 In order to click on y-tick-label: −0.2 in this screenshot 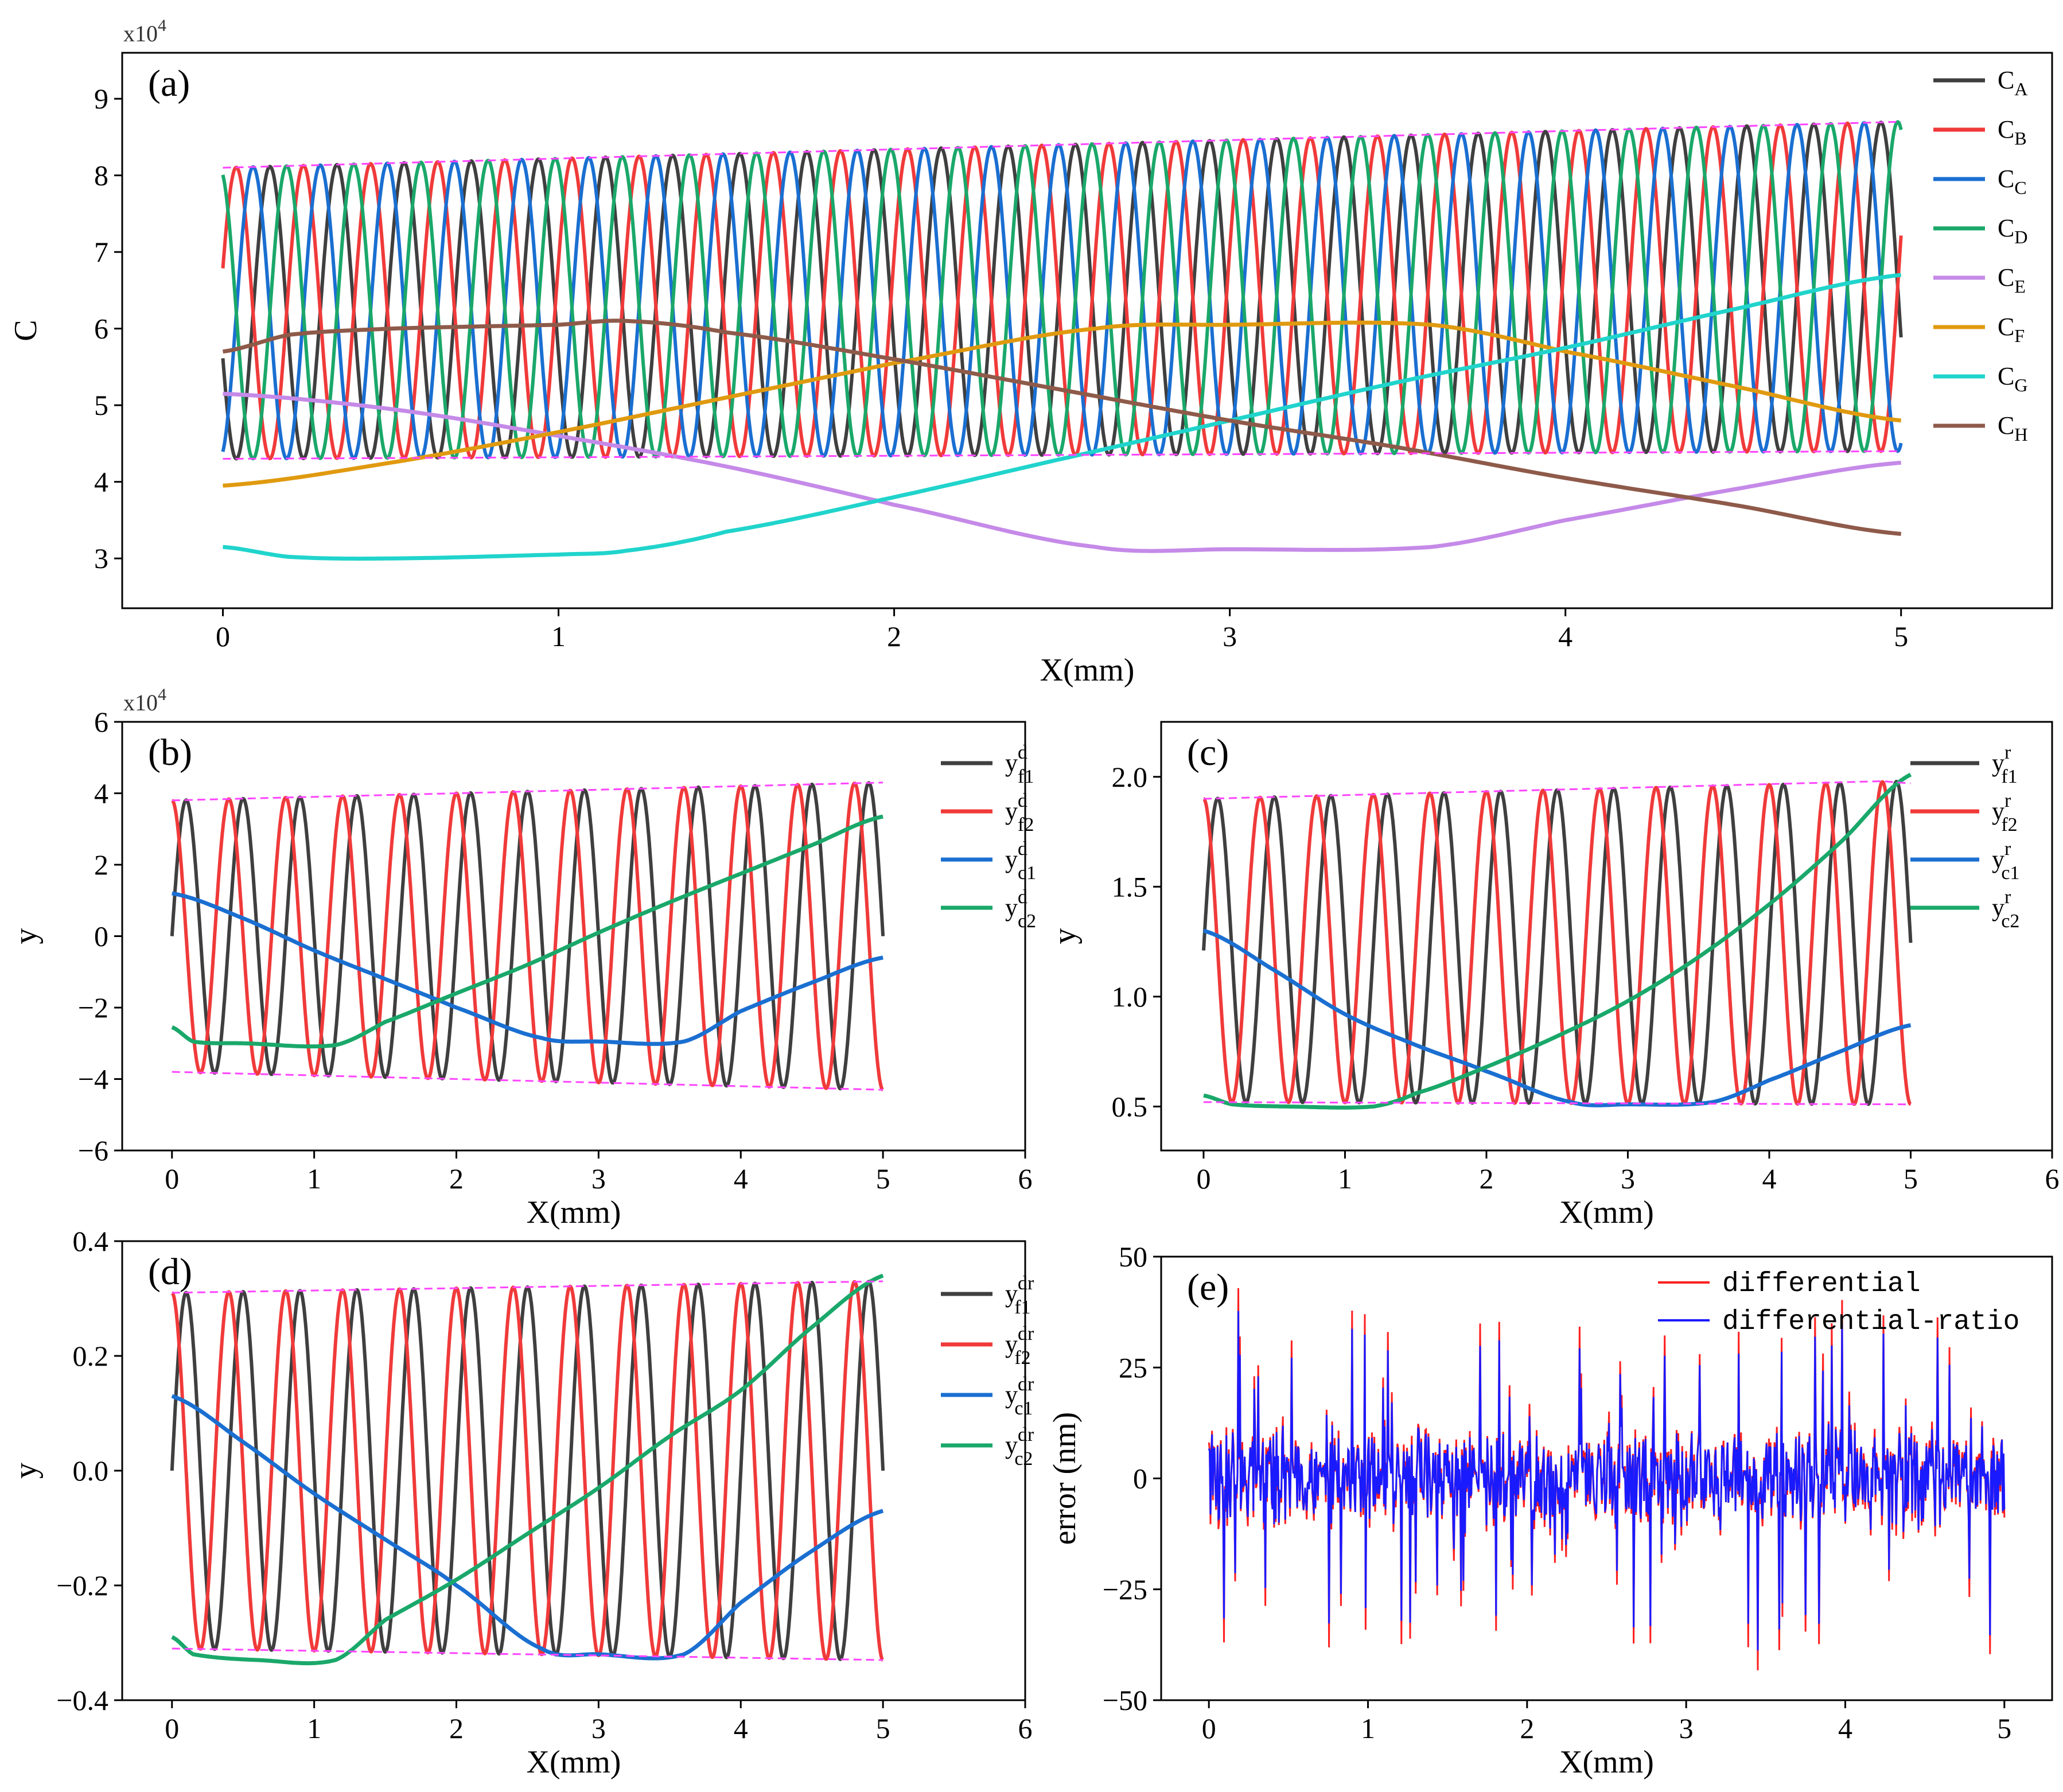, I will do `click(82, 1585)`.